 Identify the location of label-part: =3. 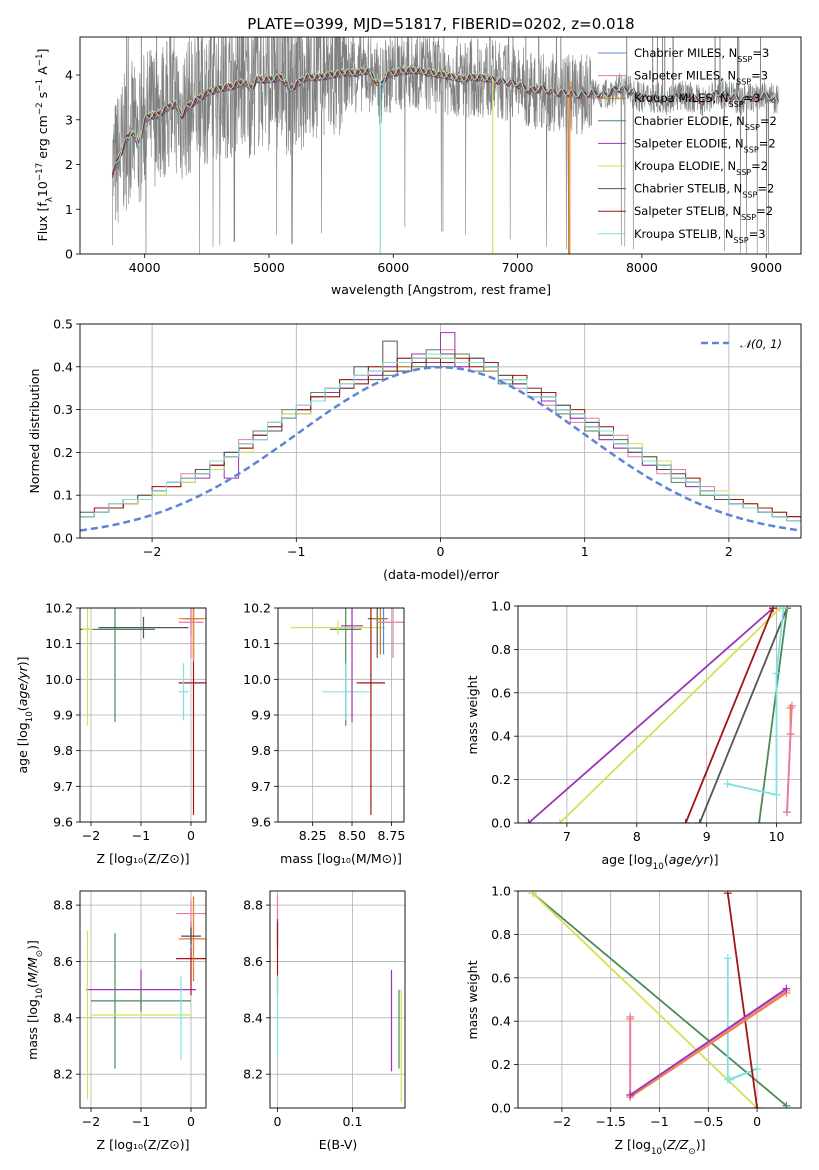
(760, 53).